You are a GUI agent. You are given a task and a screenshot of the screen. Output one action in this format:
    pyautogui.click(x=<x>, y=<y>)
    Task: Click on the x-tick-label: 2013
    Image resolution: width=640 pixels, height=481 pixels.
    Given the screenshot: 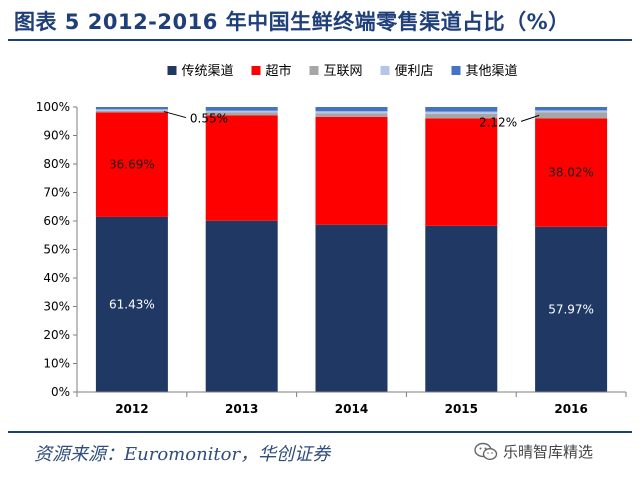 What is the action you would take?
    pyautogui.click(x=241, y=409)
    